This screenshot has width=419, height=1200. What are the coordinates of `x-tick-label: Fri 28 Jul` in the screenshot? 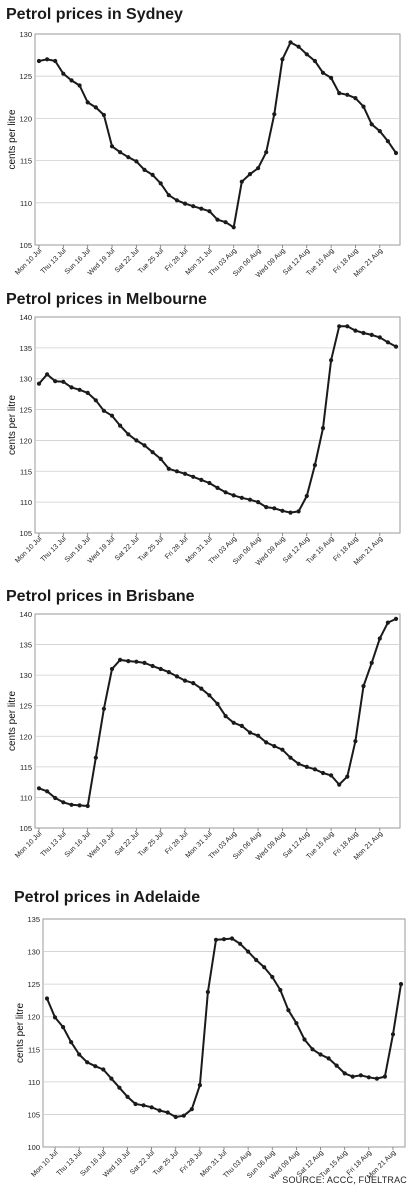 It's located at (177, 548).